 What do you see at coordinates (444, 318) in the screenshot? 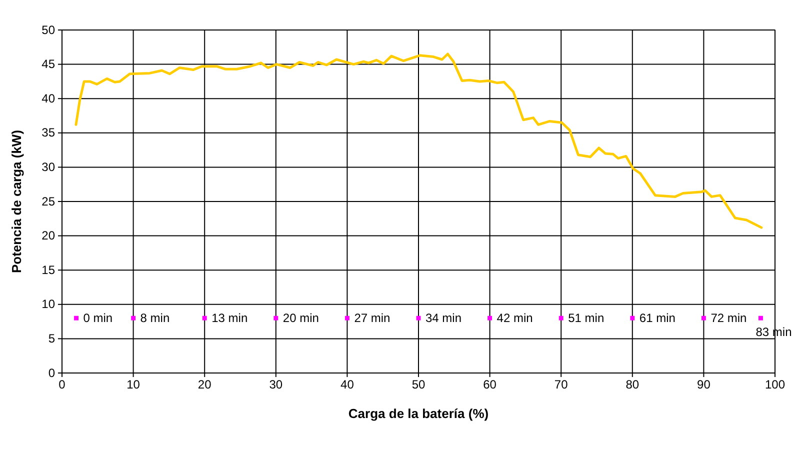
I see `annotation: 34 min` at bounding box center [444, 318].